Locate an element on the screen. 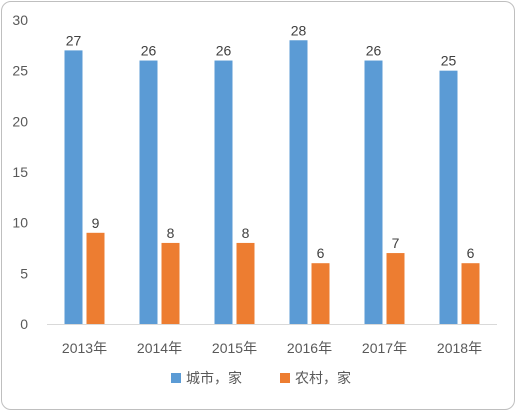 The image size is (518, 413). y-tick-label: 0 is located at coordinates (24, 324).